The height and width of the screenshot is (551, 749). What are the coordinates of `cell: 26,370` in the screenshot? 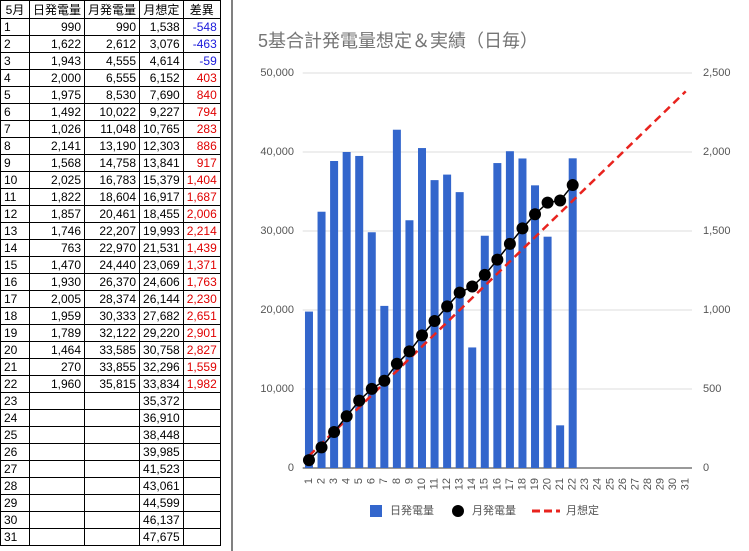 It's located at (112, 282).